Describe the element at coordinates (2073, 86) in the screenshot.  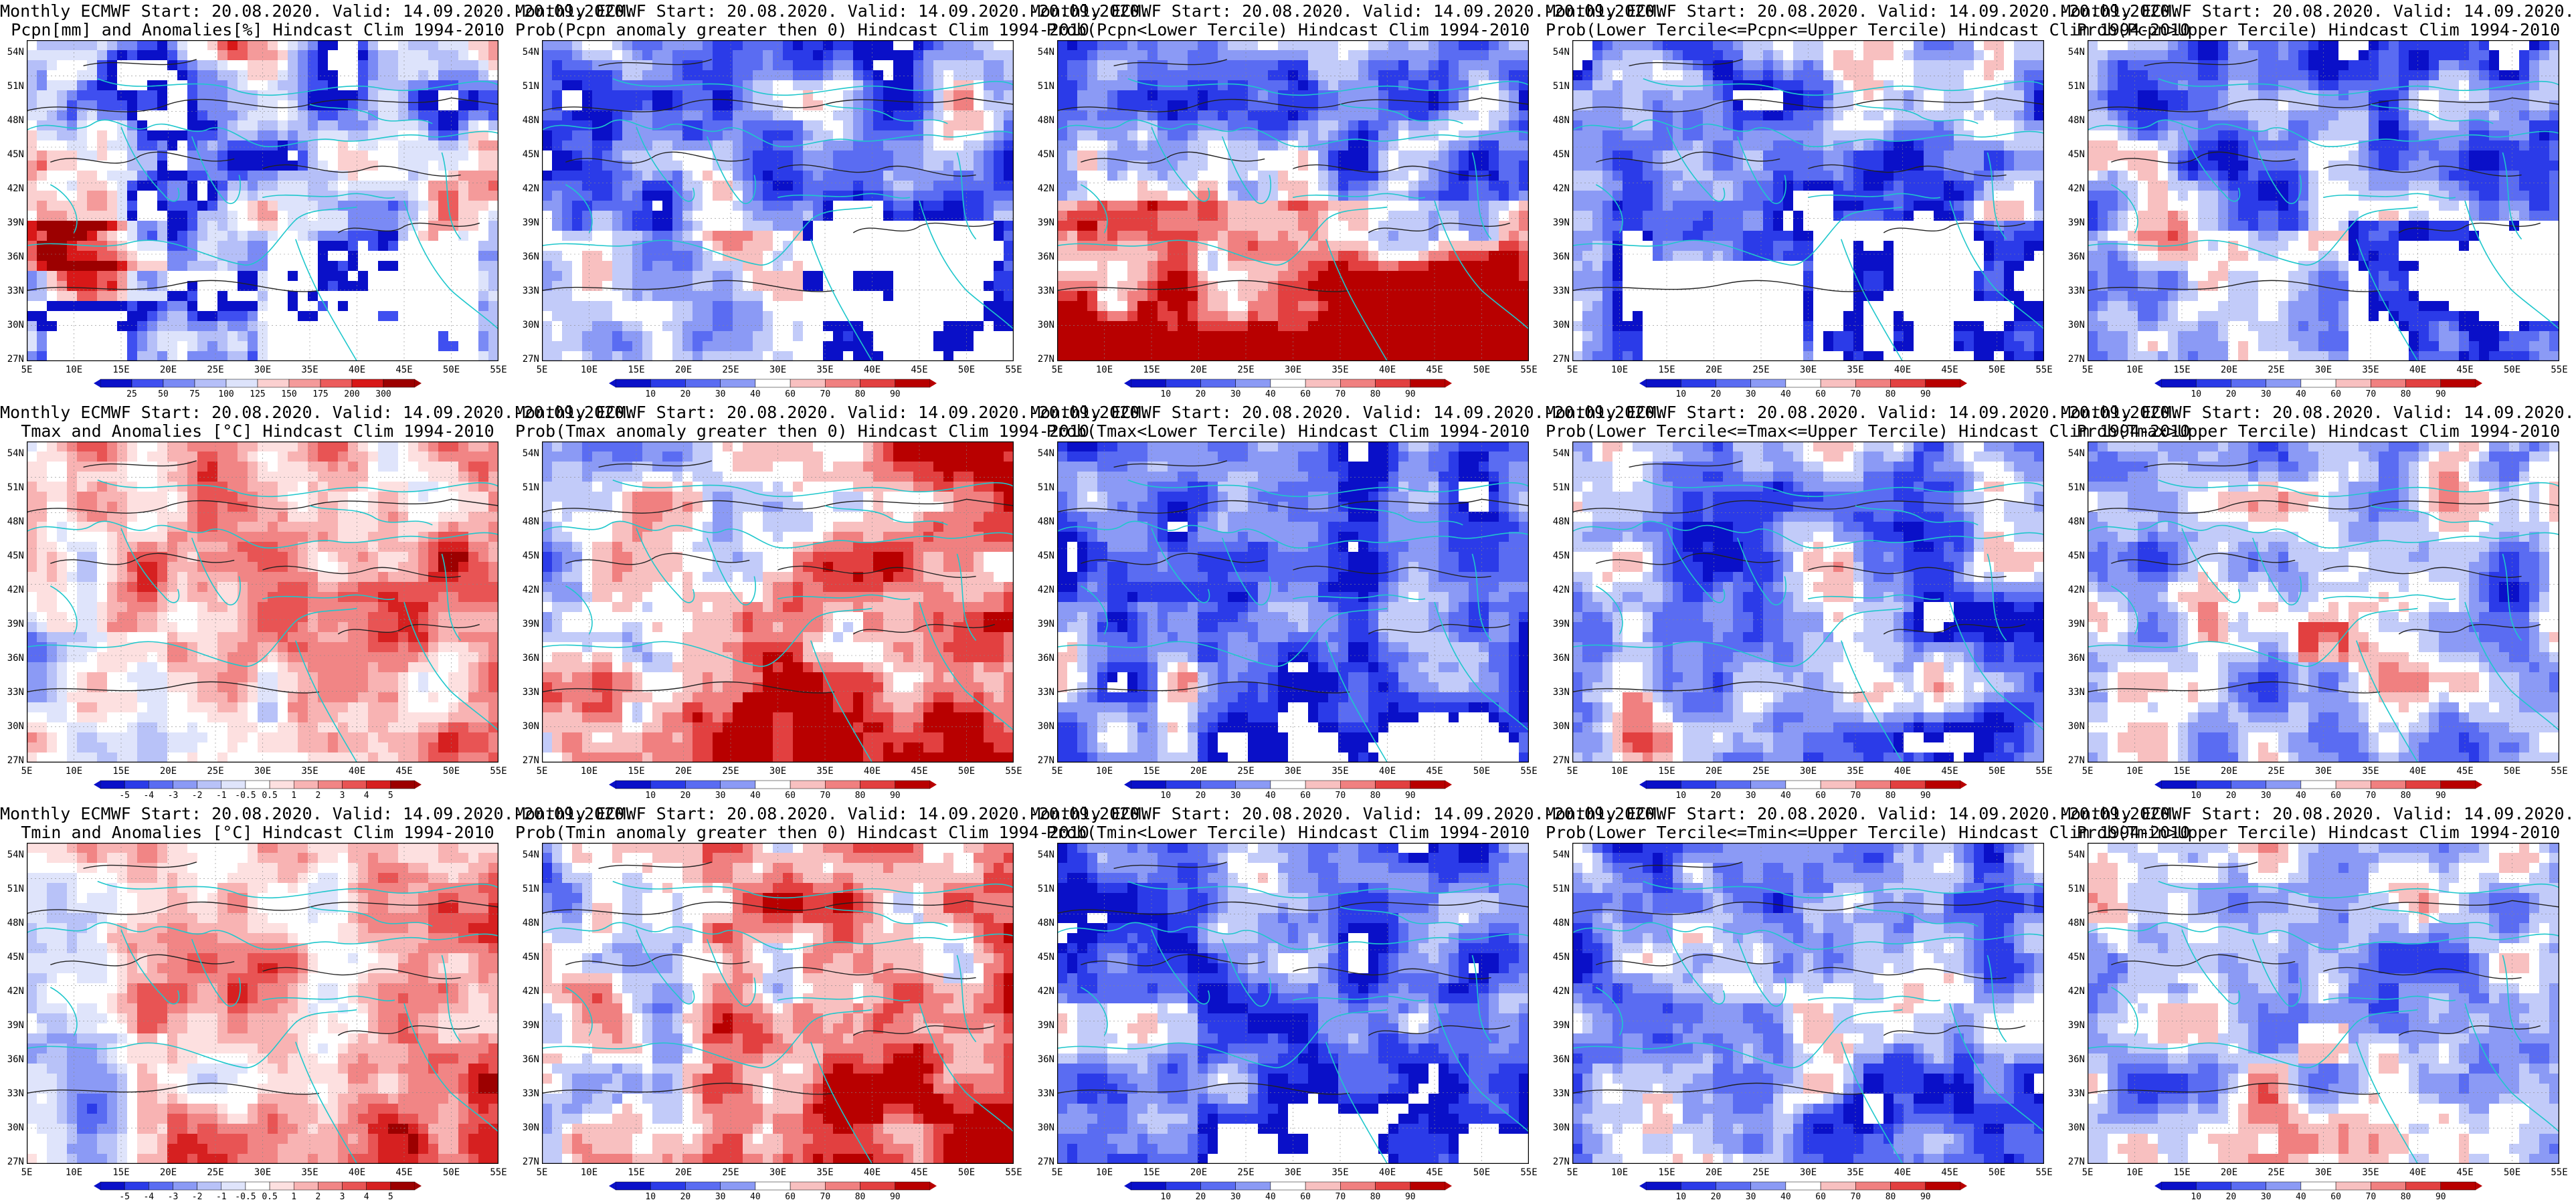
I see `latitude-label: 51N` at that location.